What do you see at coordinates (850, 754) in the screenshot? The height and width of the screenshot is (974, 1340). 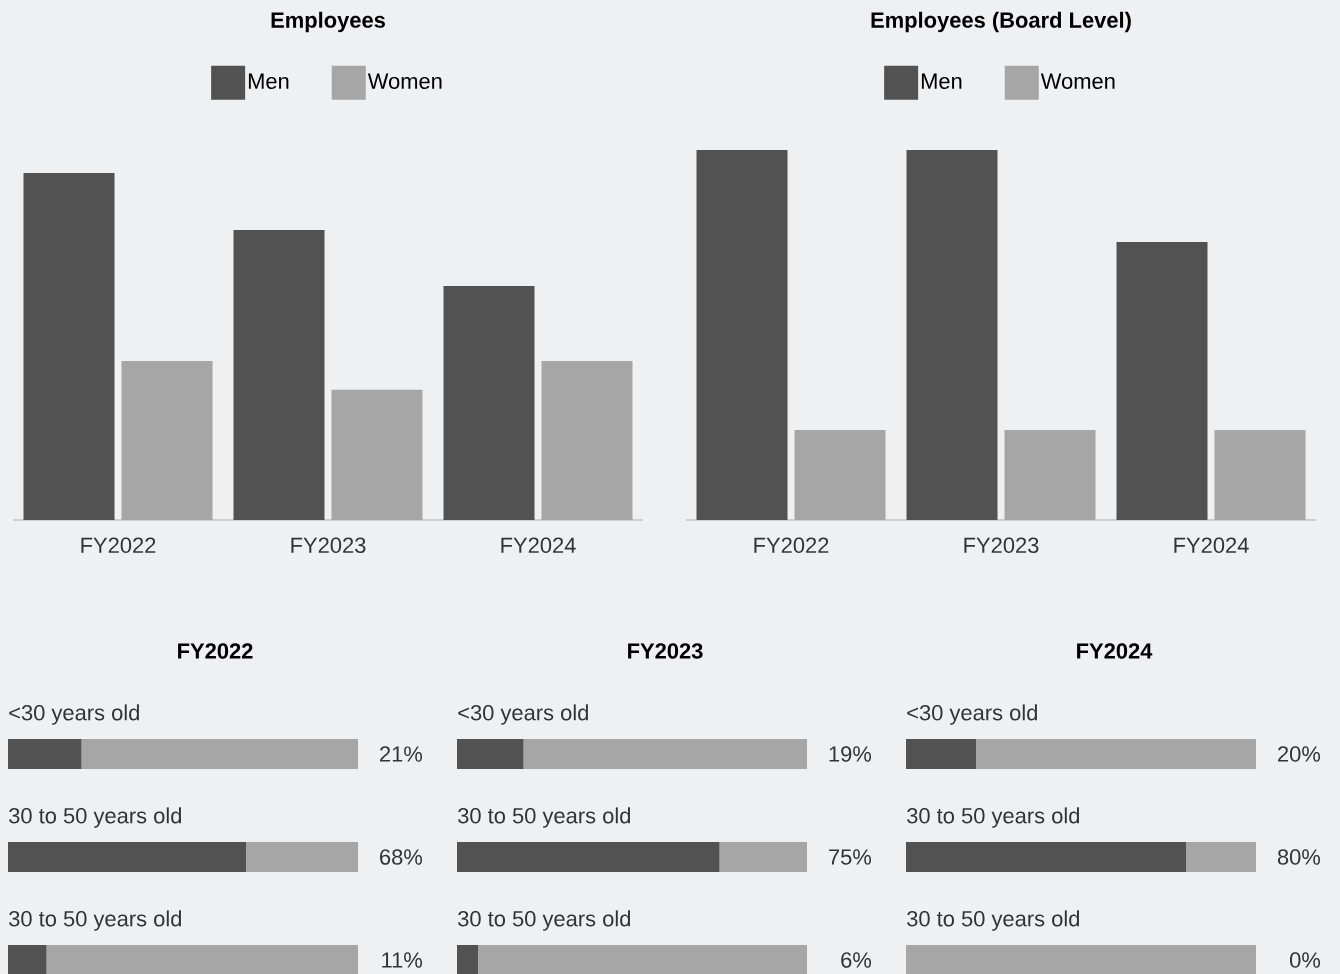 I see `data-label: 19%` at bounding box center [850, 754].